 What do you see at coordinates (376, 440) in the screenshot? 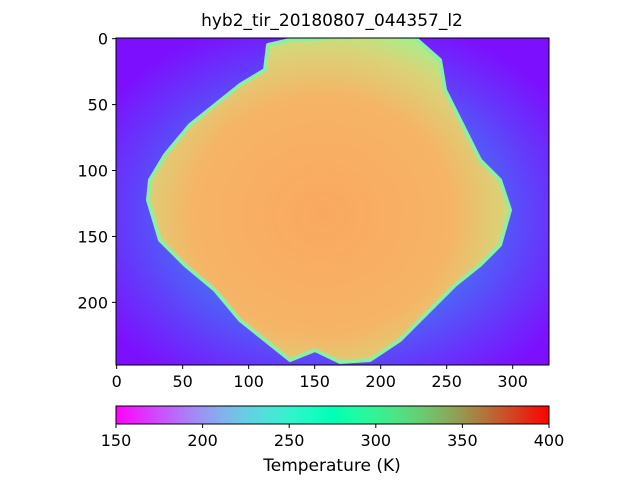
I see `colorbar-tick-label: 300` at bounding box center [376, 440].